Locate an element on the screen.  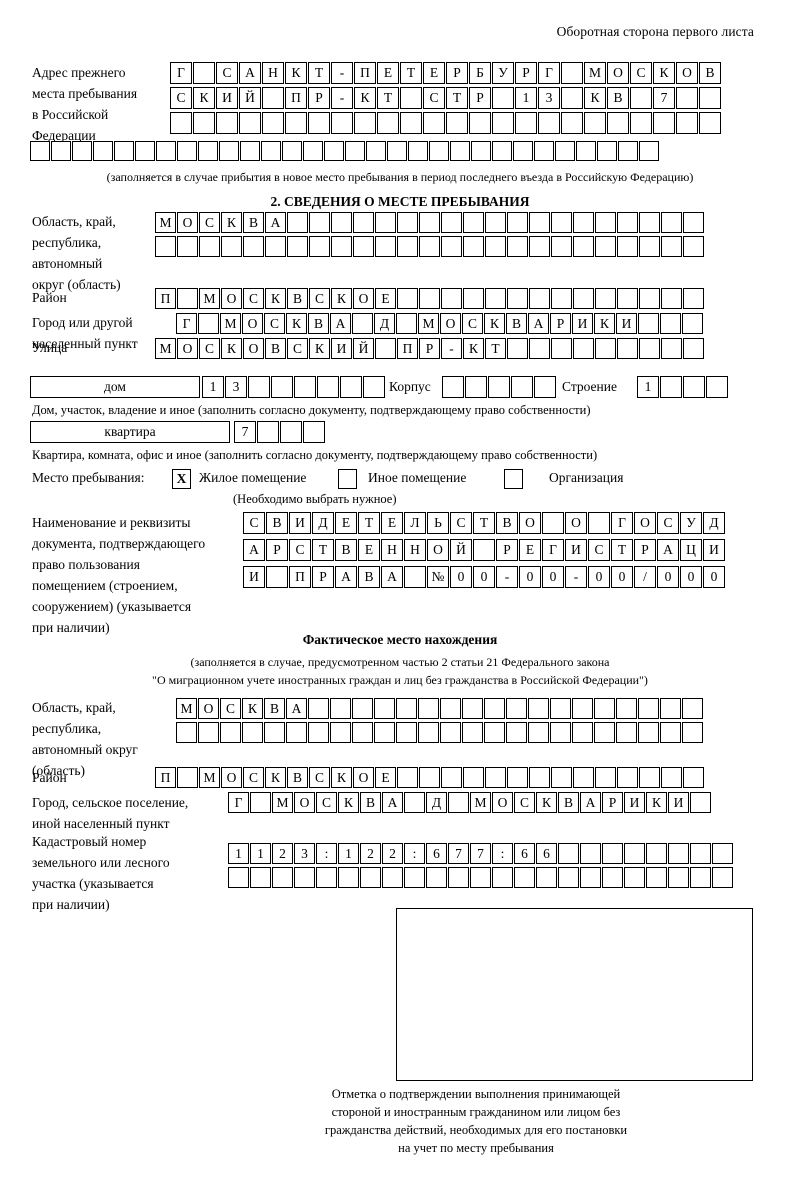
char-cell: Р is located at coordinates (560, 323).